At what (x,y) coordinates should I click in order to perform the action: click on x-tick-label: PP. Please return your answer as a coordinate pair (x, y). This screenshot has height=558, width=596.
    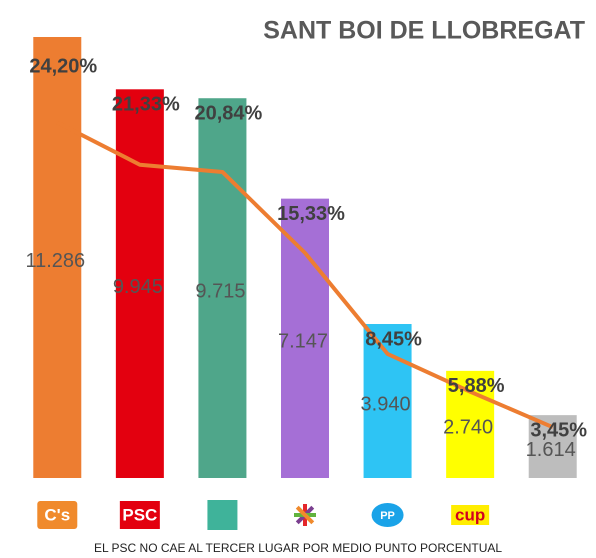
    Looking at the image, I should click on (387, 516).